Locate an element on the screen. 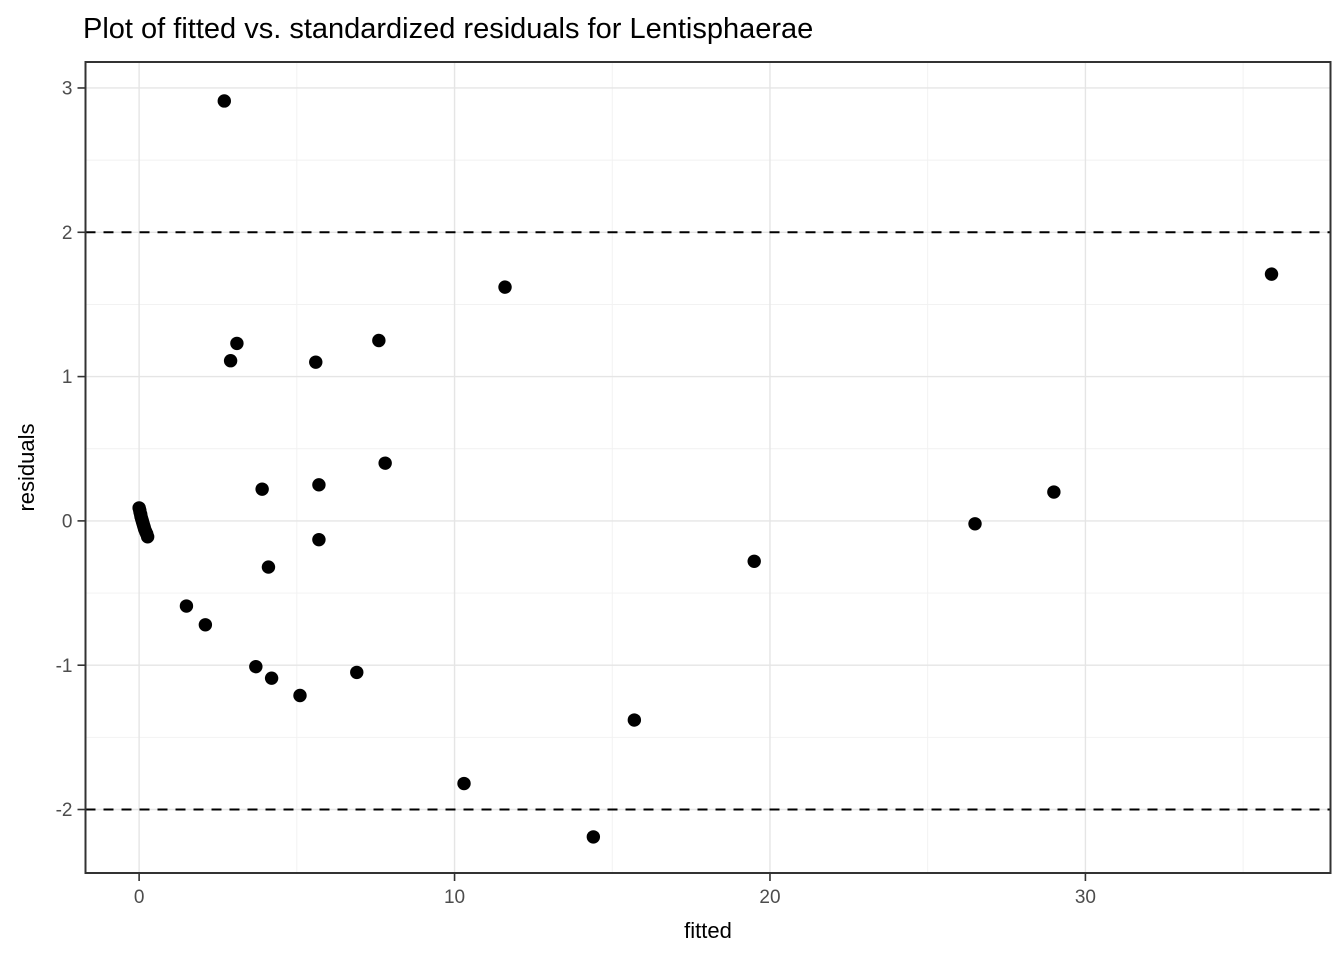  y-tick-label: 0 is located at coordinates (67, 522).